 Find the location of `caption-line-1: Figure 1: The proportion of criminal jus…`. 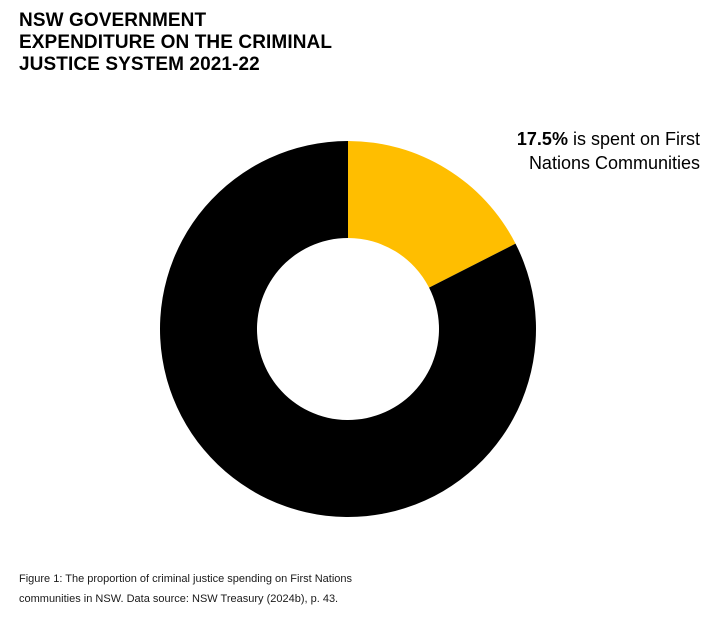

caption-line-1: Figure 1: The proportion of criminal jus… is located at coordinates (186, 579).